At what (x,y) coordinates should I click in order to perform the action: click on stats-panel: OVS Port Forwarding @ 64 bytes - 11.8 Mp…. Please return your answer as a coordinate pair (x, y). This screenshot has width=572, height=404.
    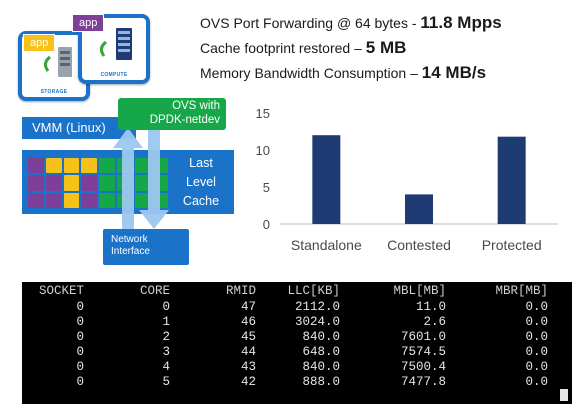
    Looking at the image, I should click on (385, 47).